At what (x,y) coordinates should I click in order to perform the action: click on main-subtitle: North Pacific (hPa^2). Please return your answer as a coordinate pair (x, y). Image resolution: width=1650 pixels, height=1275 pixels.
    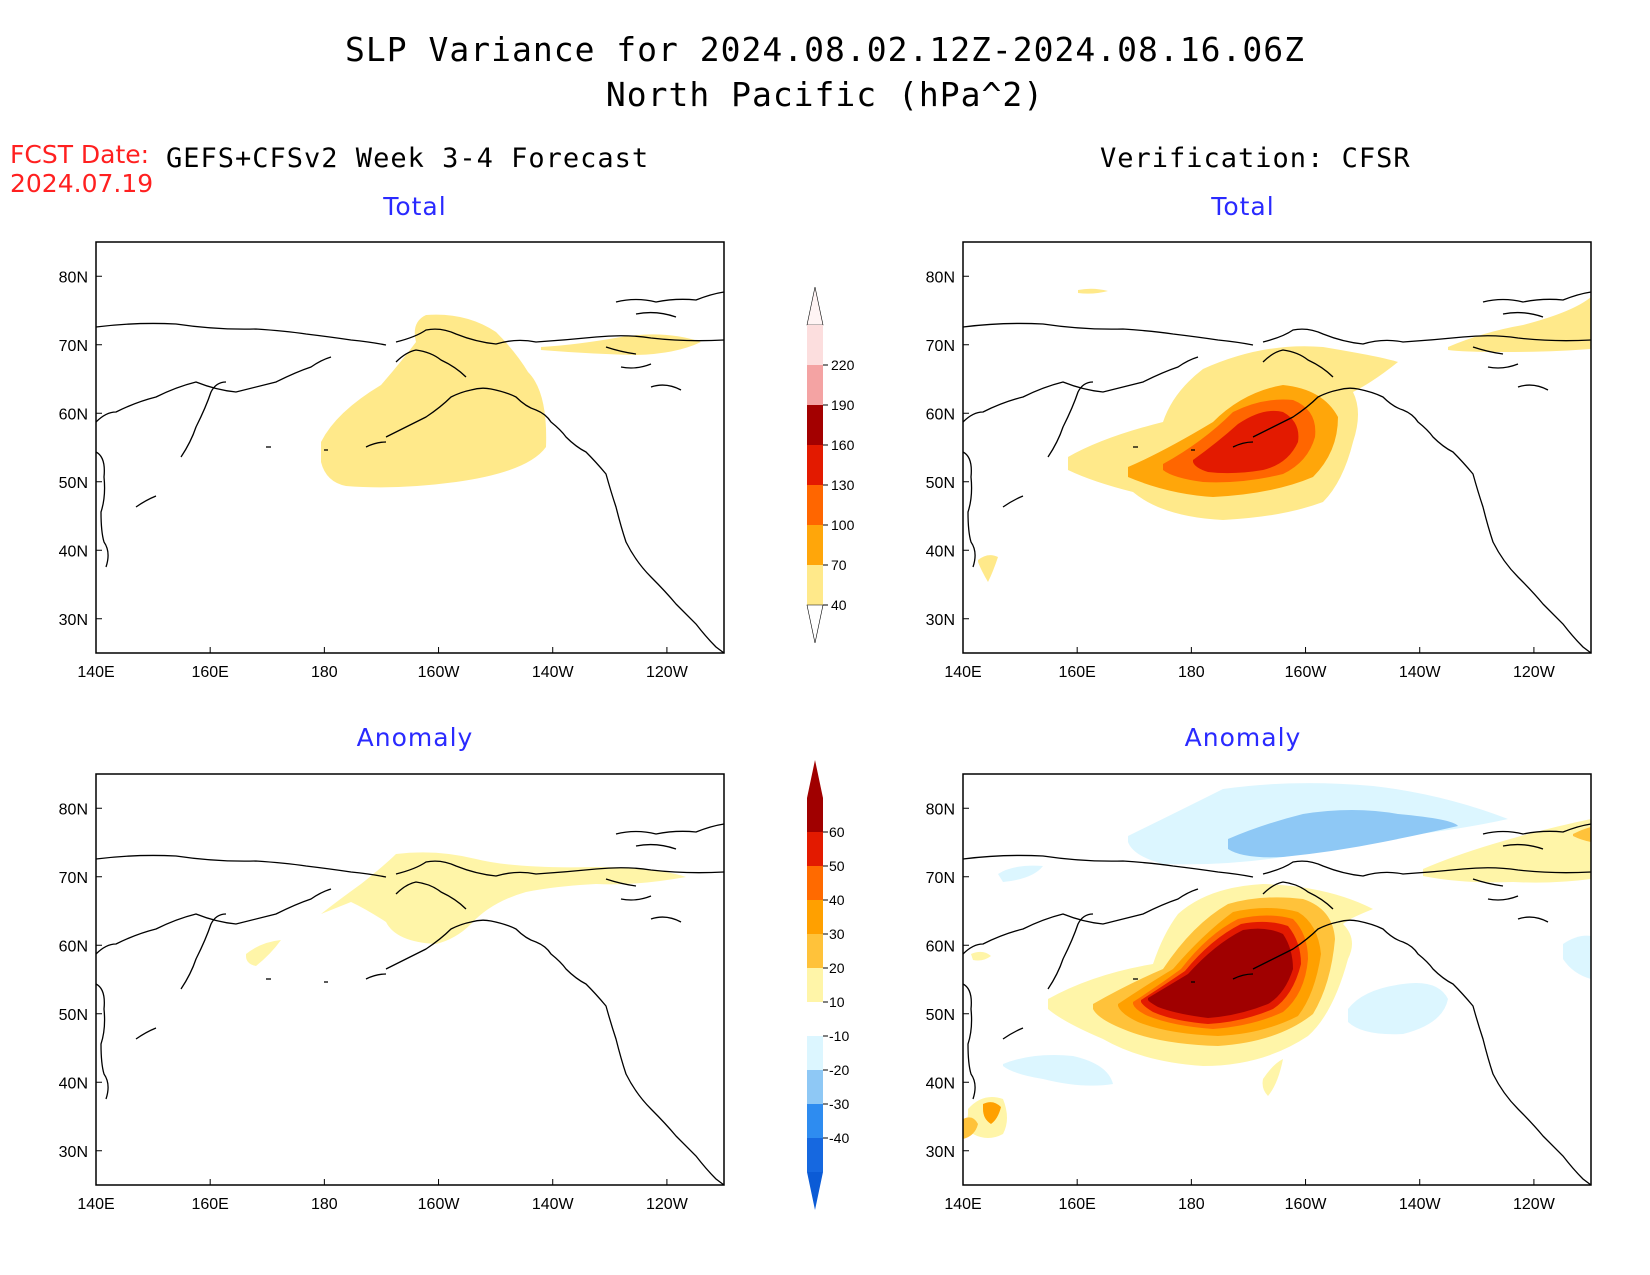
    Looking at the image, I should click on (825, 94).